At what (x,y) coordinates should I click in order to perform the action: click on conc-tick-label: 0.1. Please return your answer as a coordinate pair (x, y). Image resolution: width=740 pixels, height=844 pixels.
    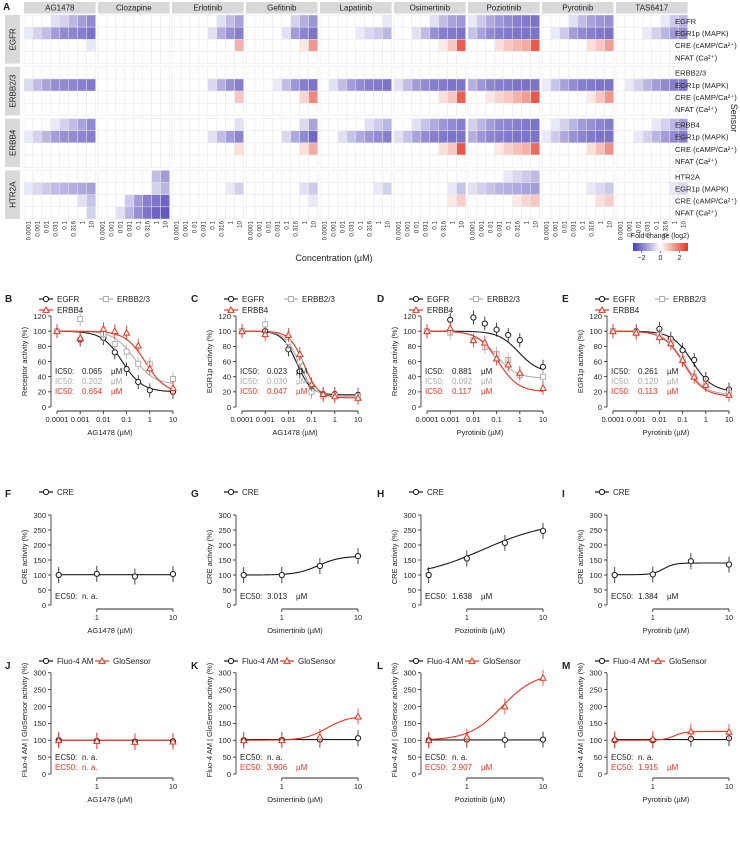
    Looking at the image, I should click on (286, 225).